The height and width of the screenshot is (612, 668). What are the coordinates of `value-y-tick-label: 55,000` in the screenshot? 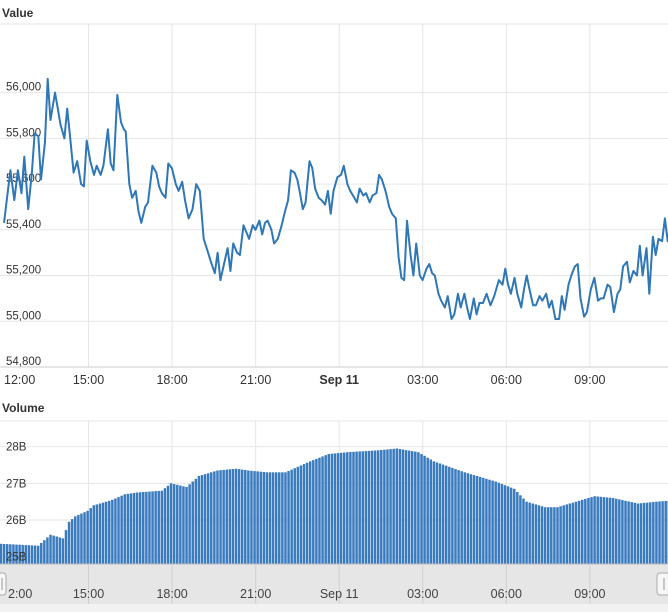 It's located at (23, 316).